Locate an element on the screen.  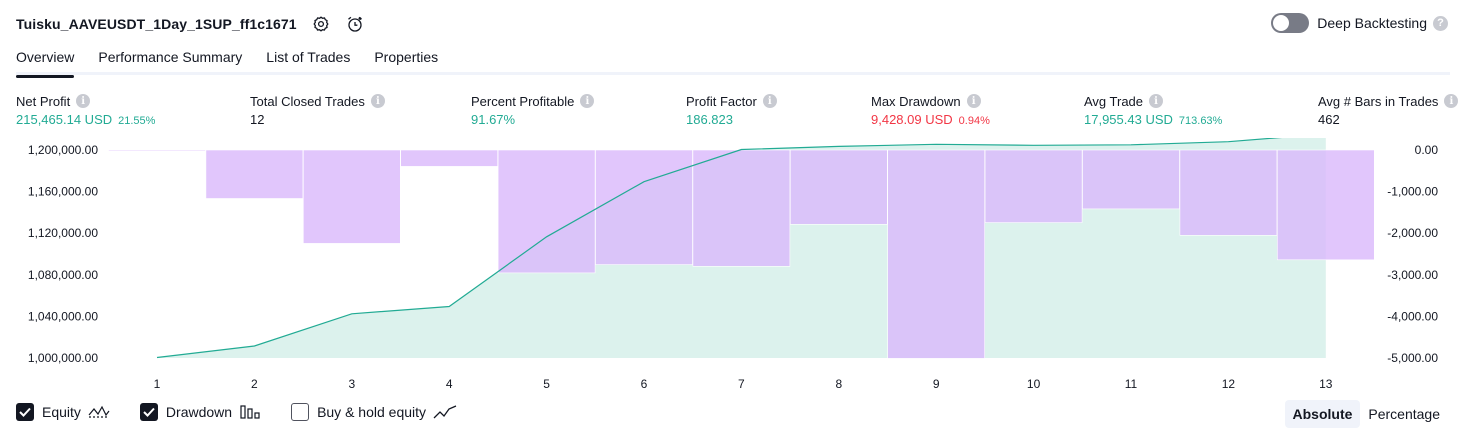
legend-buy-hold: Buy & hold equity is located at coordinates (374, 412).